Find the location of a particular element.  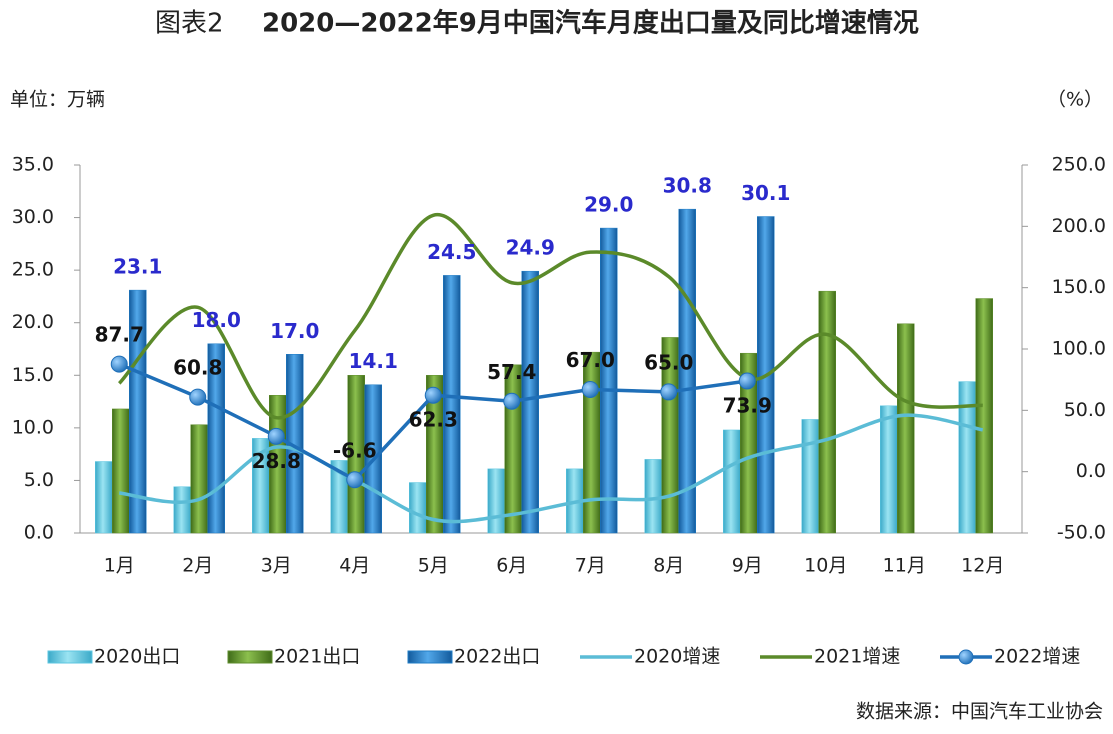

y-tick-label: 35.0 is located at coordinates (33, 165).